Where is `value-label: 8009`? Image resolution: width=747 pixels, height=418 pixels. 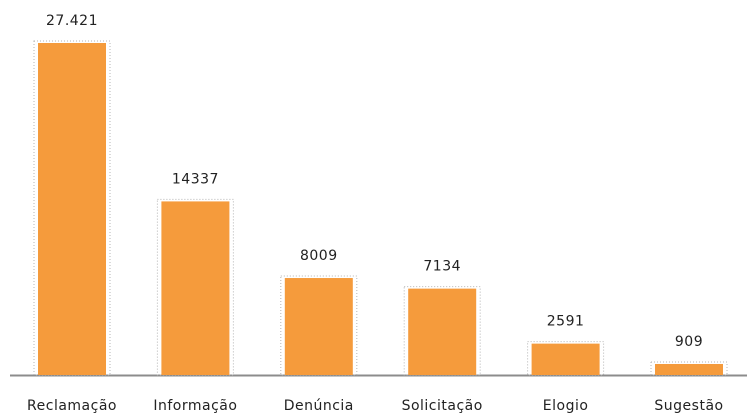
value-label: 8009 is located at coordinates (319, 256).